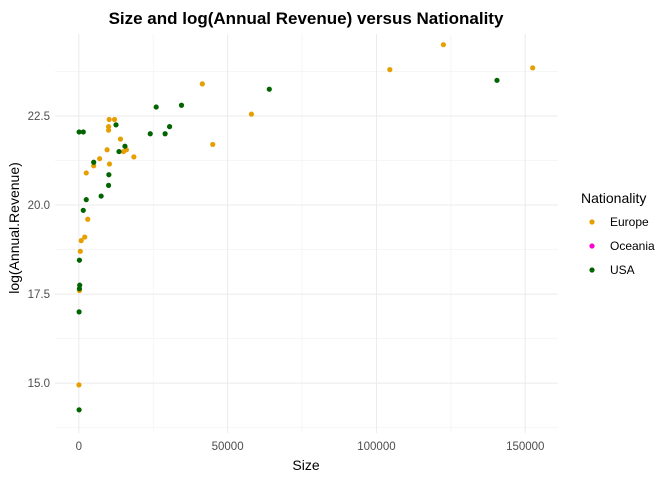  I want to click on x-tick-label: 0, so click(79, 447).